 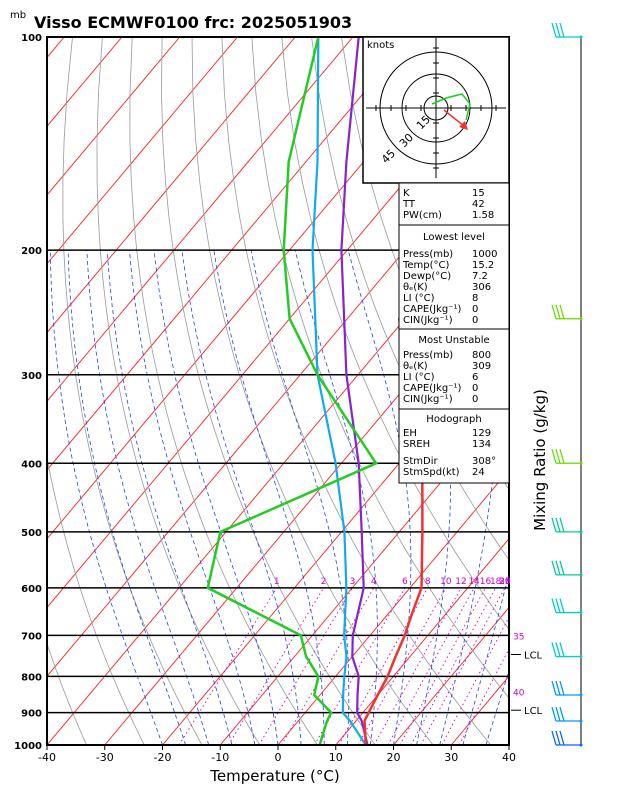 What do you see at coordinates (416, 444) in the screenshot?
I see `stat-label: SREH` at bounding box center [416, 444].